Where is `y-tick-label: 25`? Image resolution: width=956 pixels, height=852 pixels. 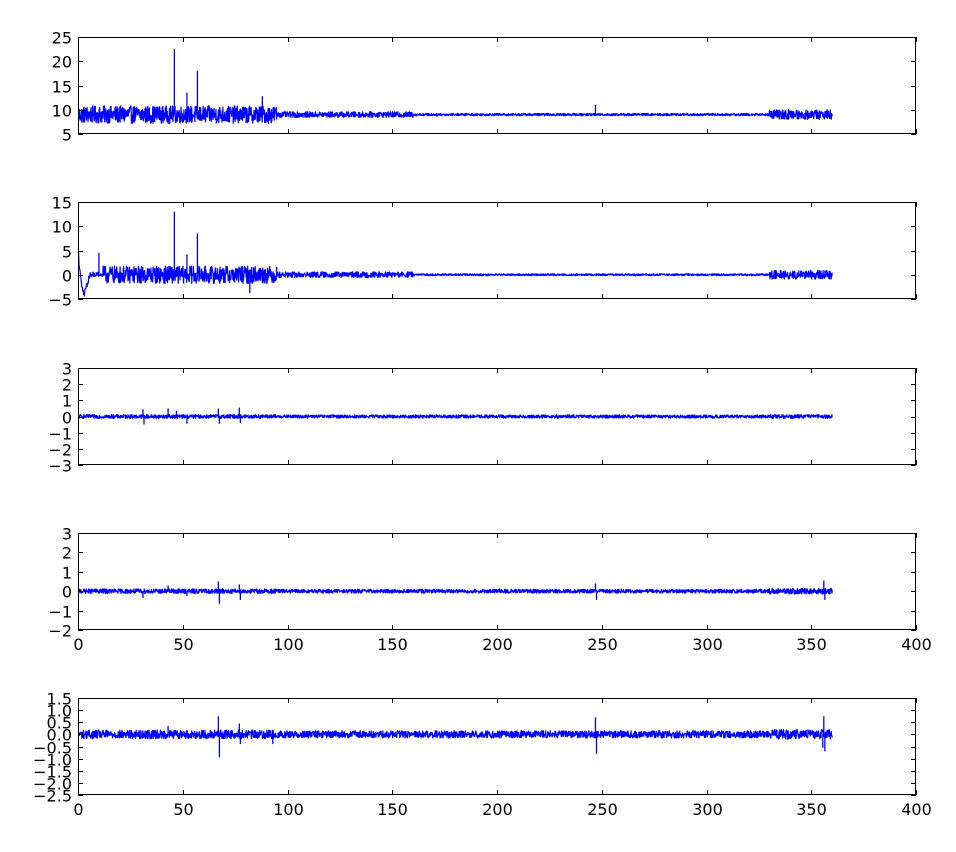
y-tick-label: 25 is located at coordinates (62, 38).